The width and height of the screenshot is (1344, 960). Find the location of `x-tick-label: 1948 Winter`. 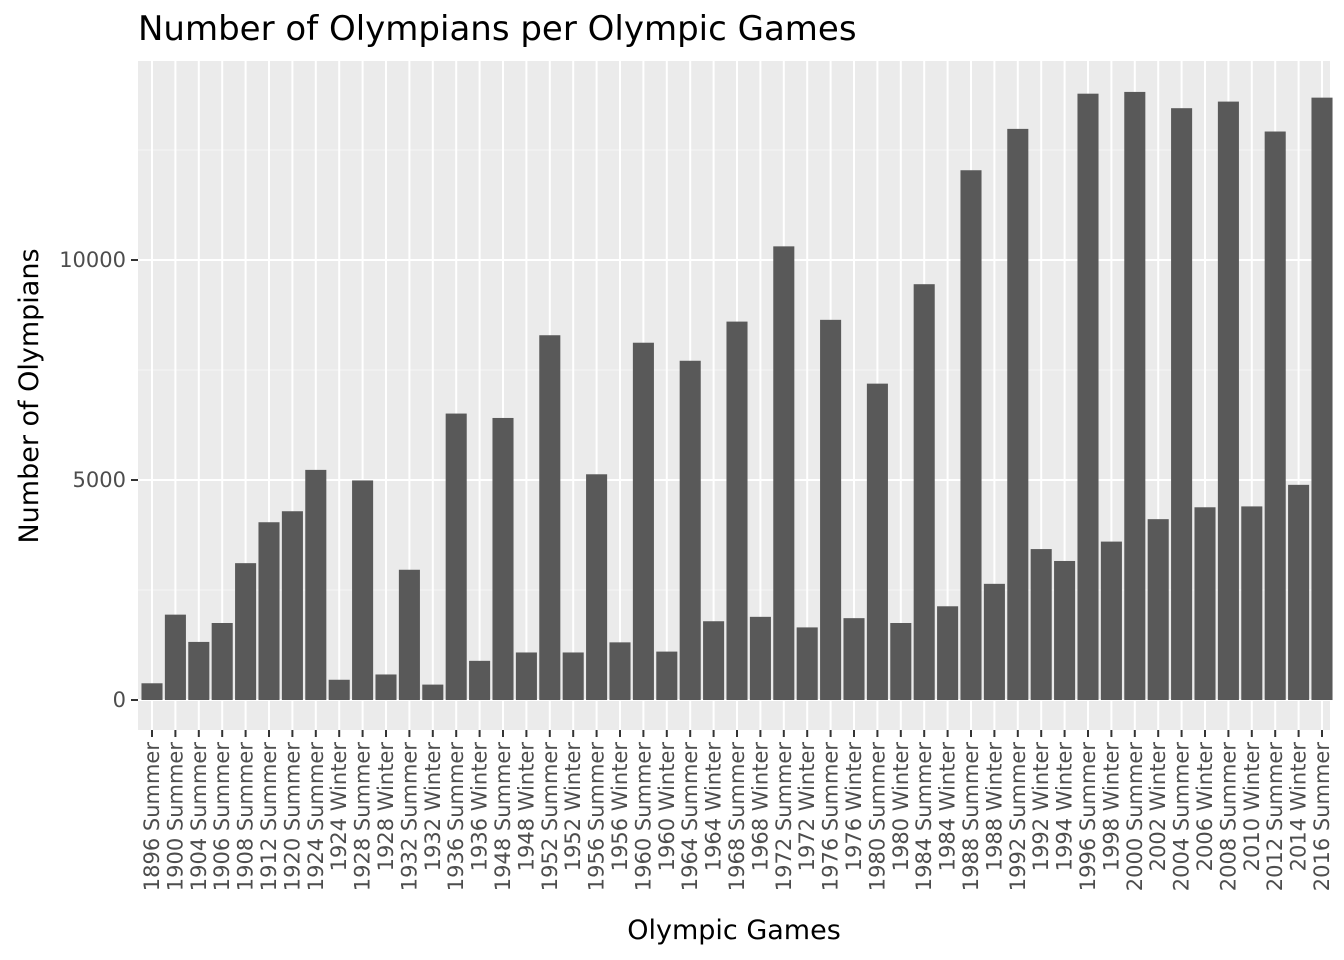

x-tick-label: 1948 Winter is located at coordinates (526, 807).